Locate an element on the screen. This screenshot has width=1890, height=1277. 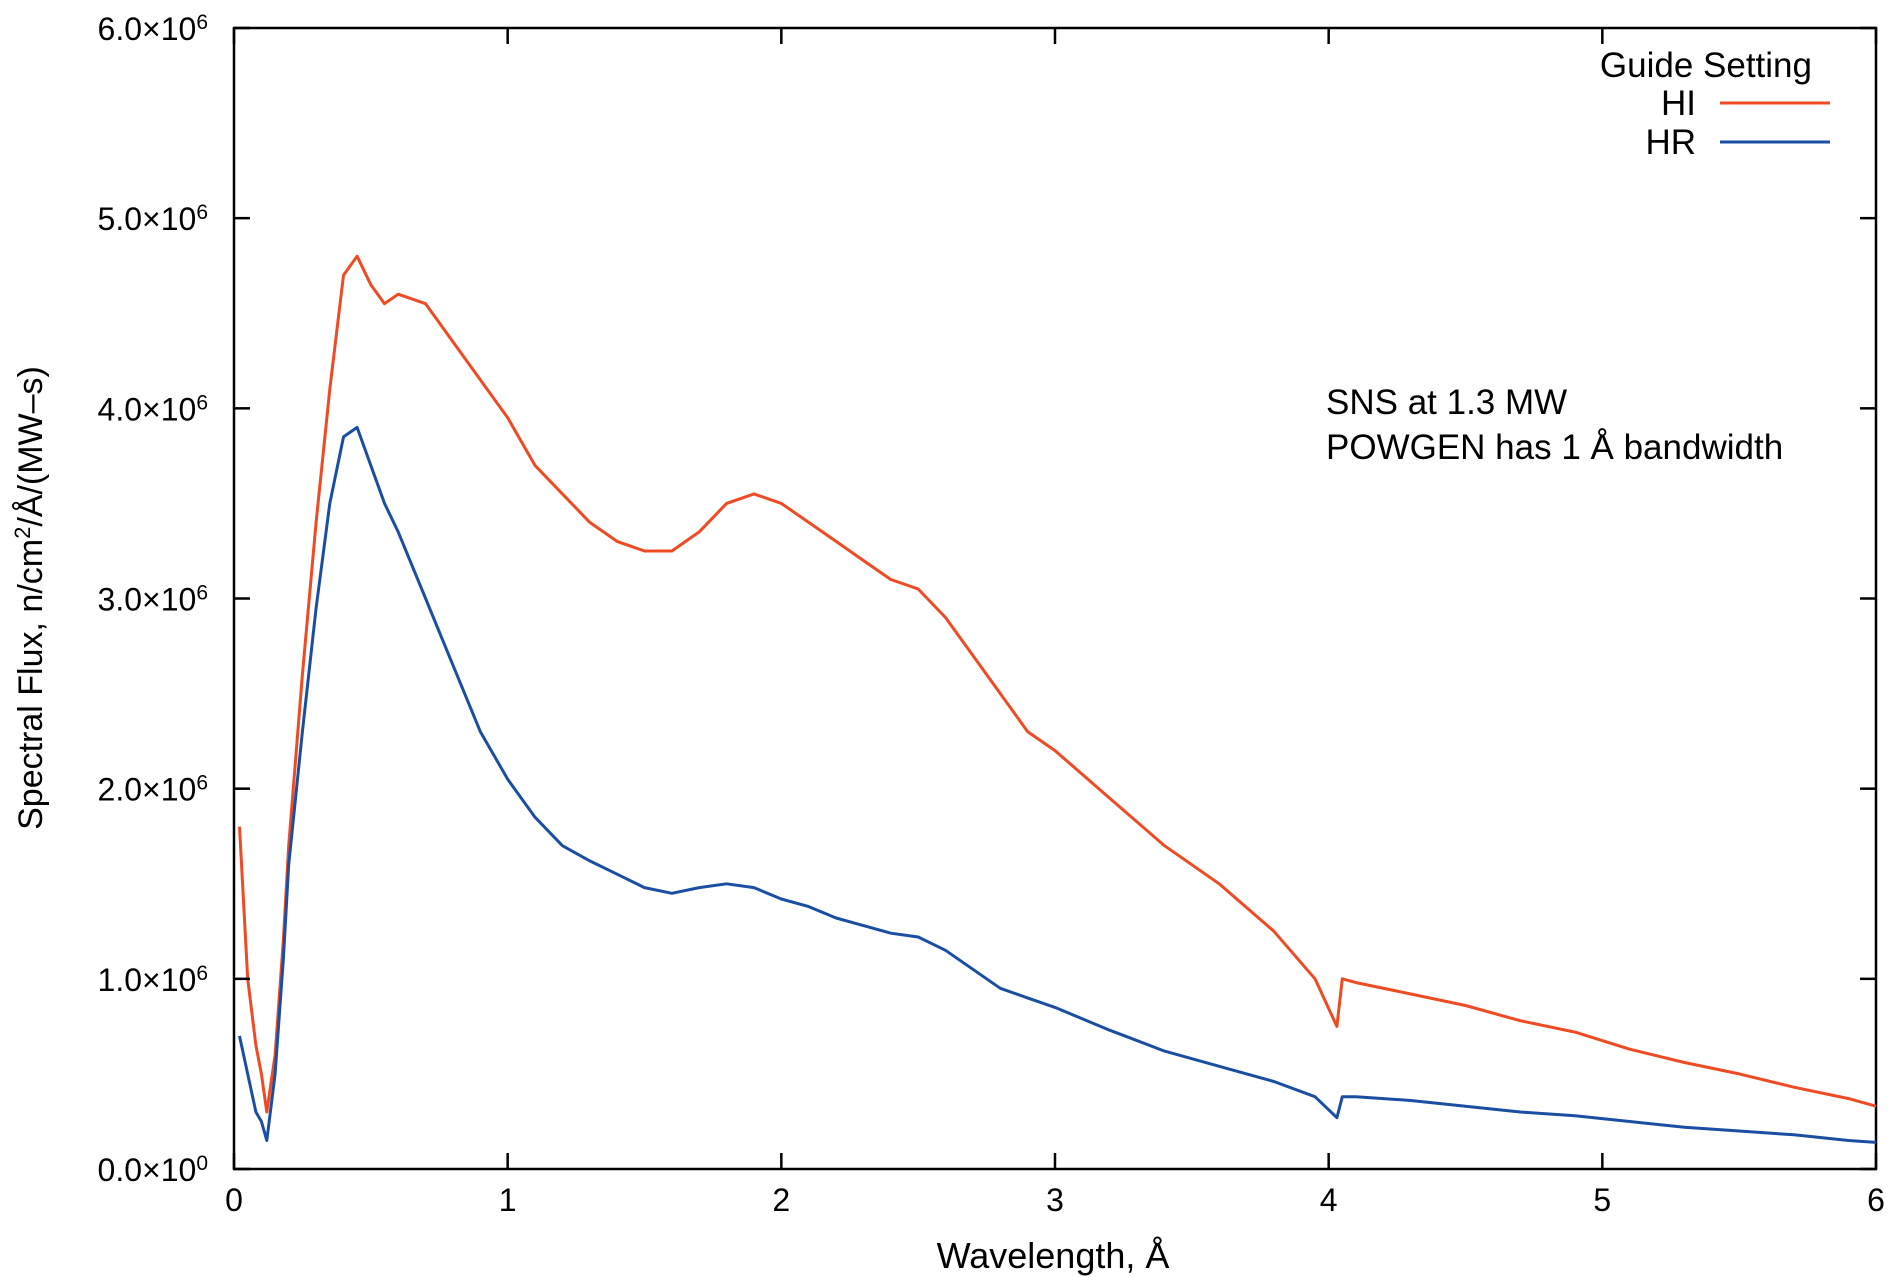
y-tick-label: 0.0×100 is located at coordinates (153, 1170).